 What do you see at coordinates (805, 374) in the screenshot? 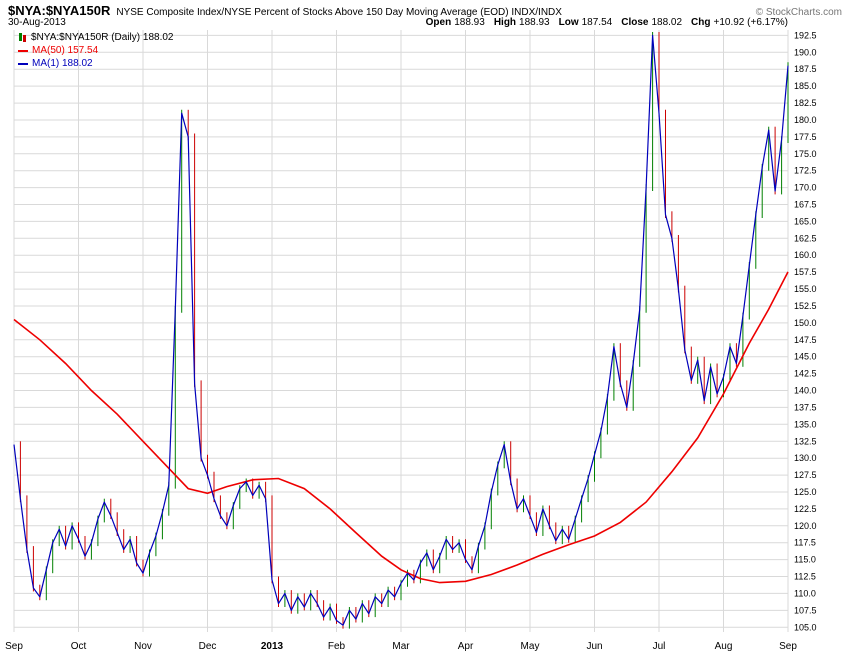
I see `svg-text: 142.5` at bounding box center [805, 374].